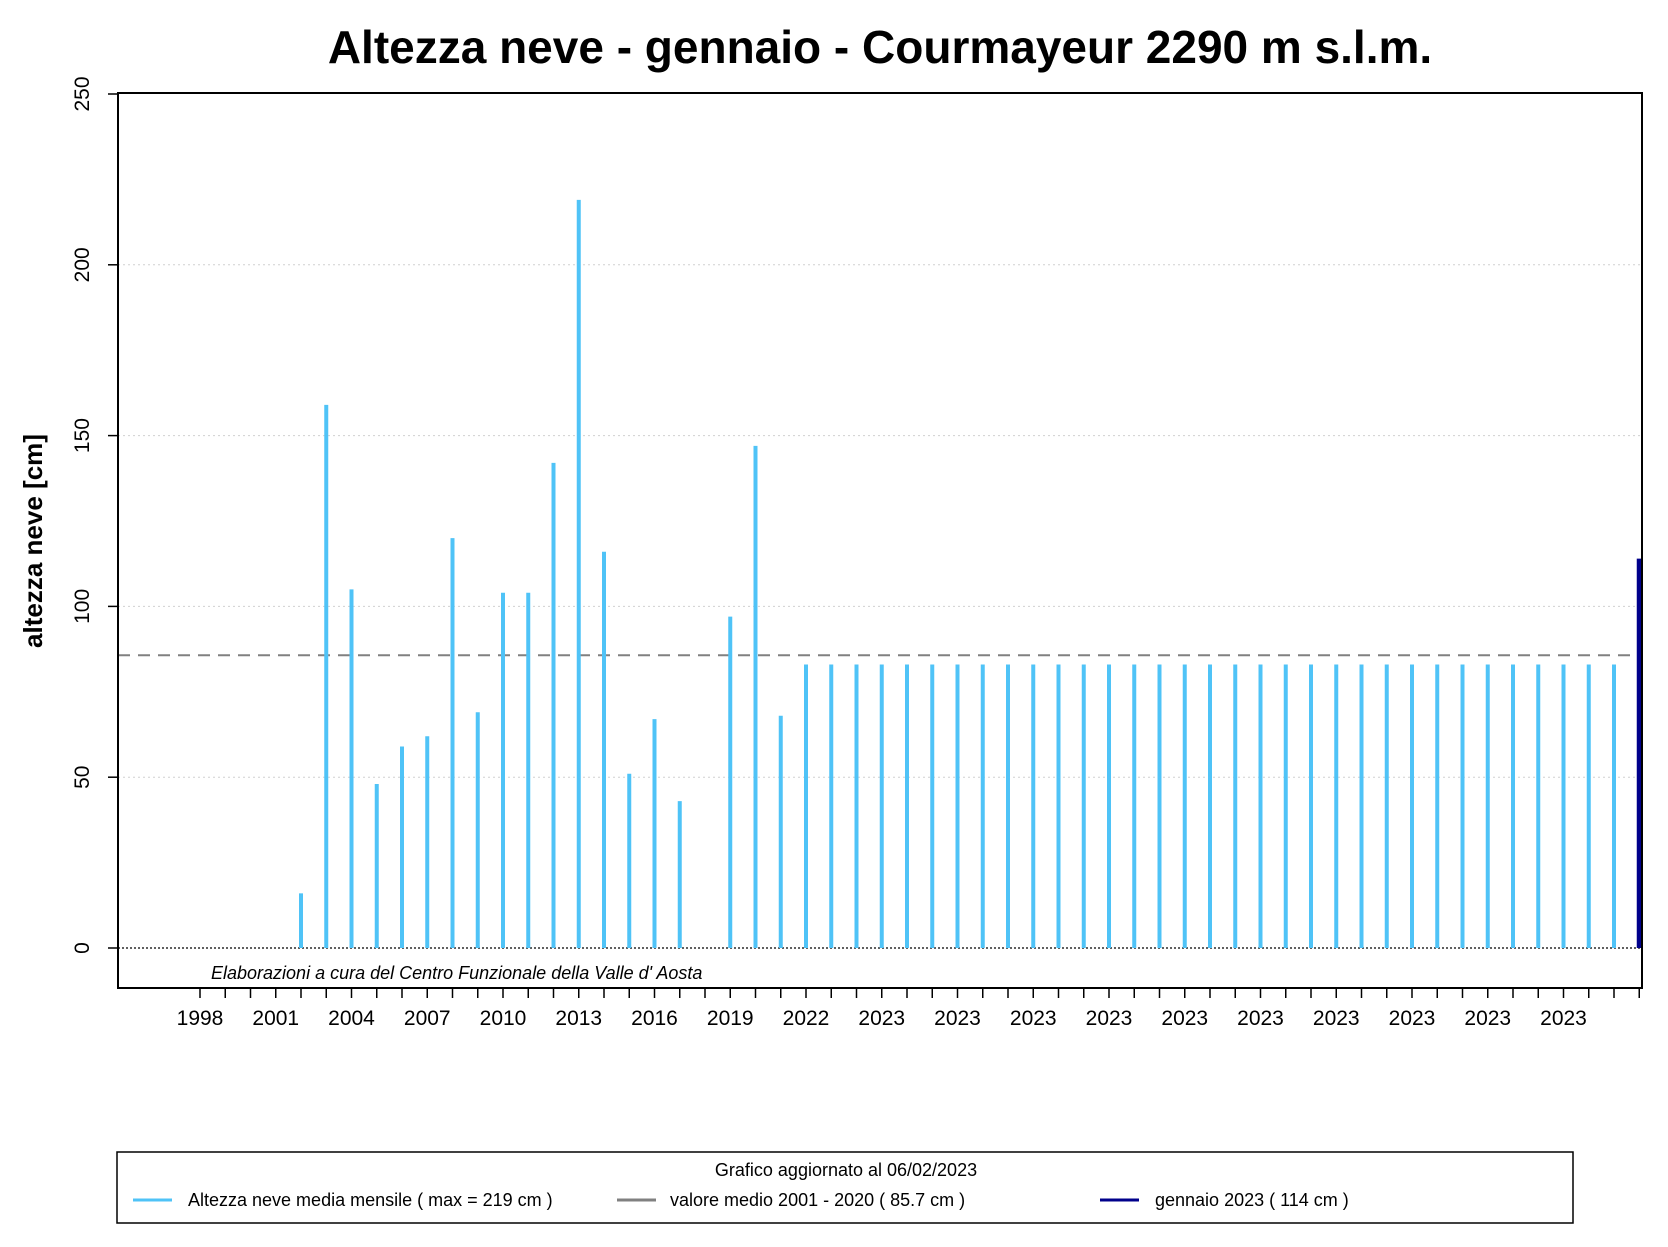  What do you see at coordinates (94, 515) in the screenshot?
I see `y-axis: 0 50 100 150 200 250` at bounding box center [94, 515].